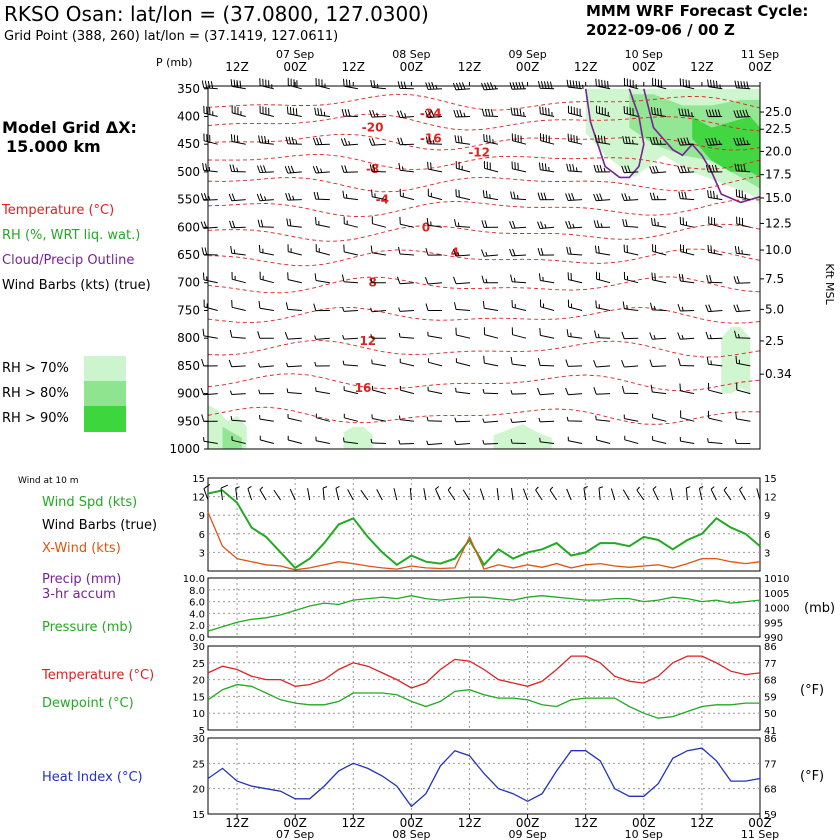 The width and height of the screenshot is (840, 840). What do you see at coordinates (431, 114) in the screenshot?
I see `temperature-contour-label: -24` at bounding box center [431, 114].